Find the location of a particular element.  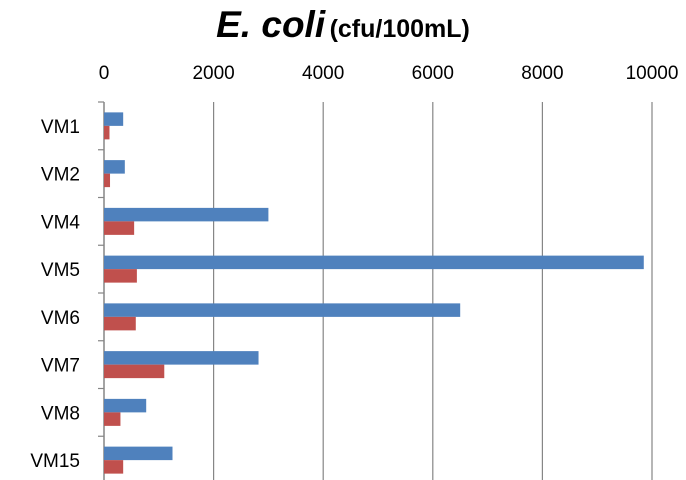

bar-series2-vm1 is located at coordinates (107, 132).